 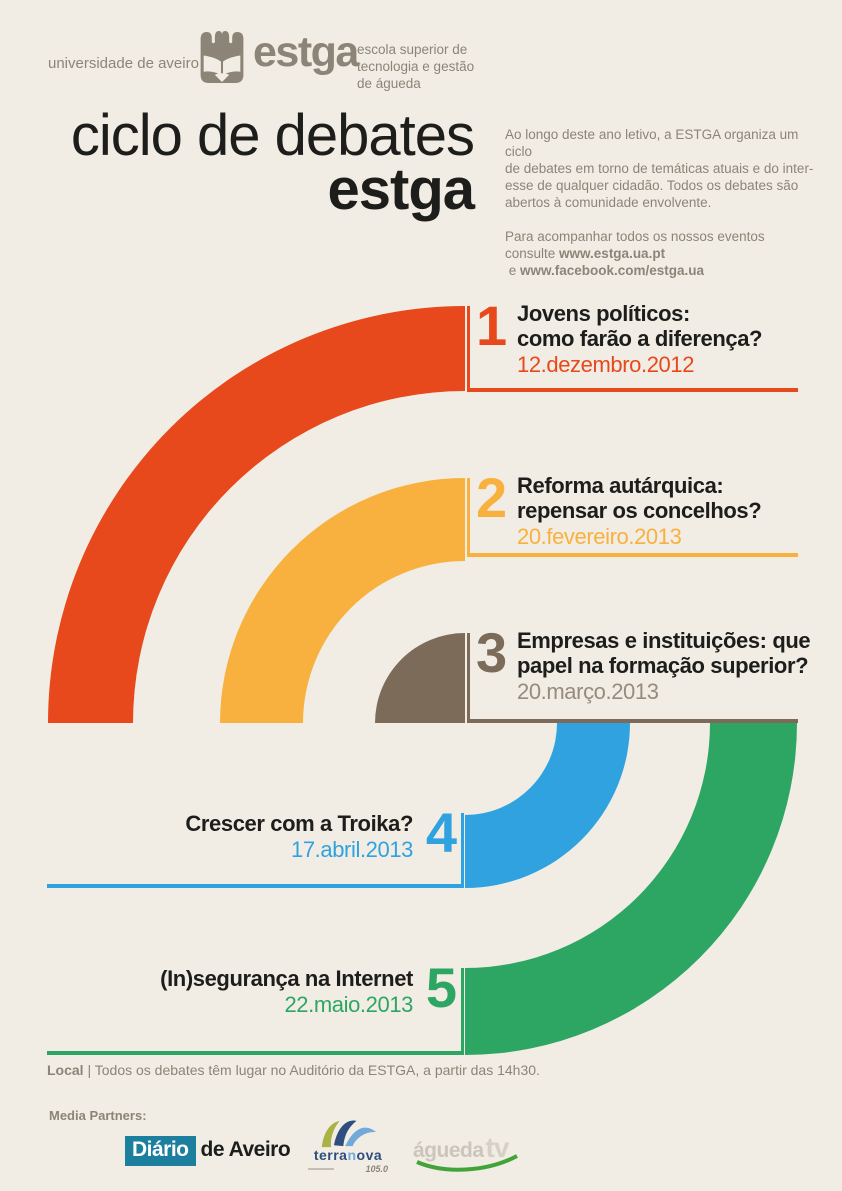 I want to click on agueda-word: águeda, so click(x=448, y=1150).